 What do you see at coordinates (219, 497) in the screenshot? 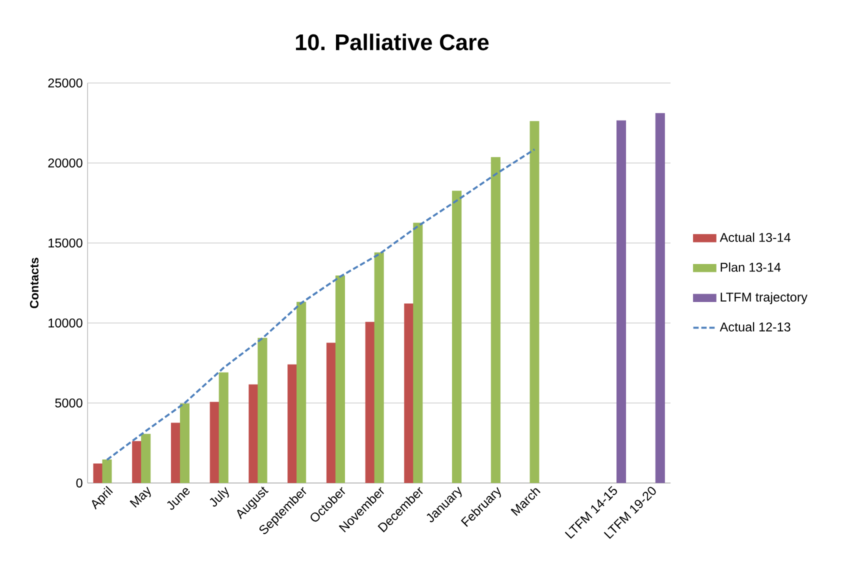
I see `x-tick-label: July` at bounding box center [219, 497].